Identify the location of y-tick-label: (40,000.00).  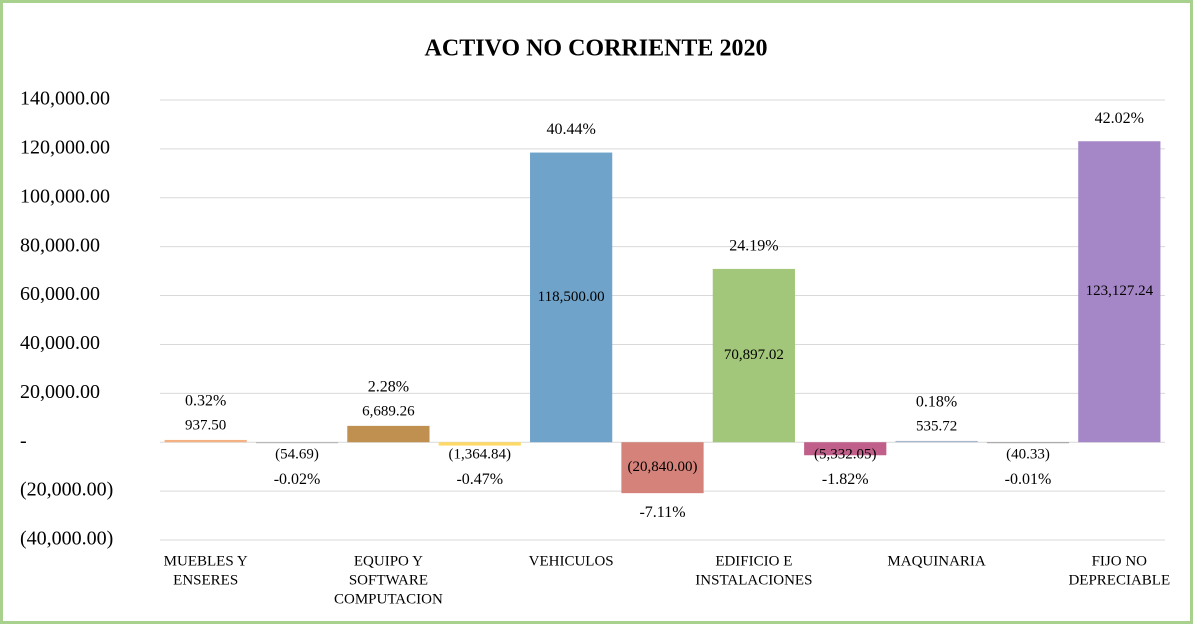
(66, 539).